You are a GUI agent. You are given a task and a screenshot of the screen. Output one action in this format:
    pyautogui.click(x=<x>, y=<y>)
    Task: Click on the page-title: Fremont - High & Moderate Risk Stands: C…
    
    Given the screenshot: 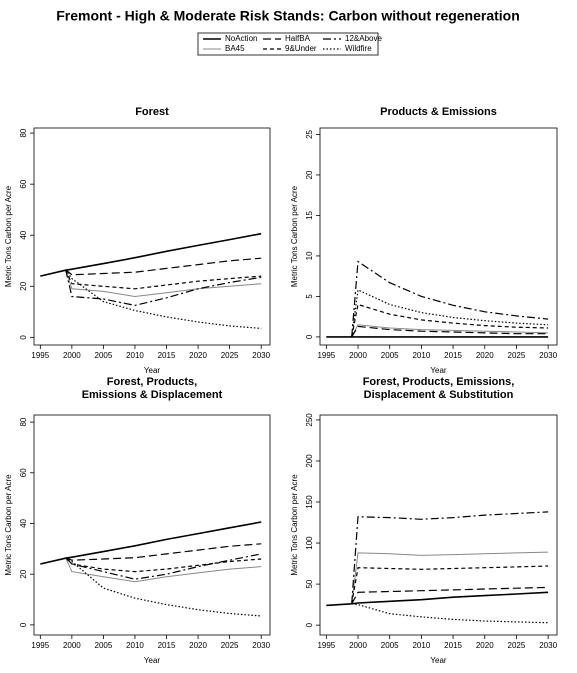 What is the action you would take?
    pyautogui.click(x=288, y=16)
    